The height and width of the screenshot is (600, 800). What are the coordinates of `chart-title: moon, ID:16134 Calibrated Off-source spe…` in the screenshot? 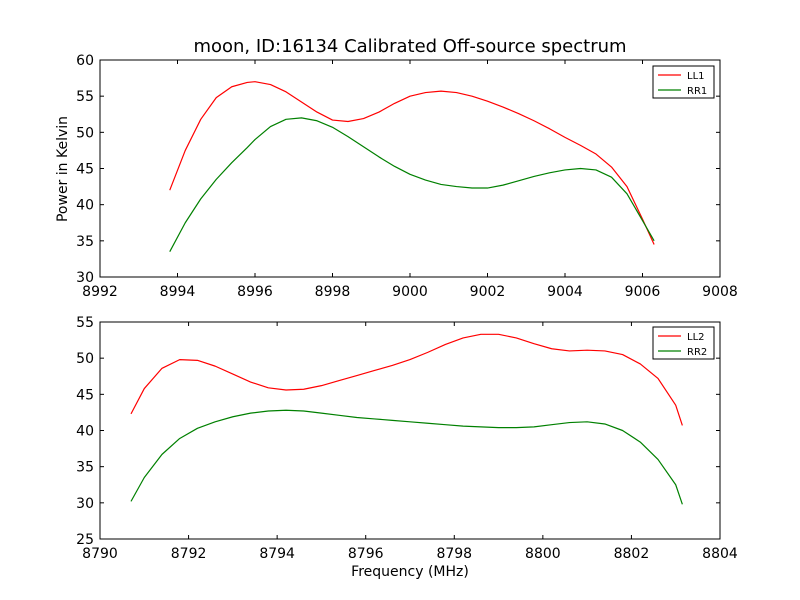 It's located at (409, 46).